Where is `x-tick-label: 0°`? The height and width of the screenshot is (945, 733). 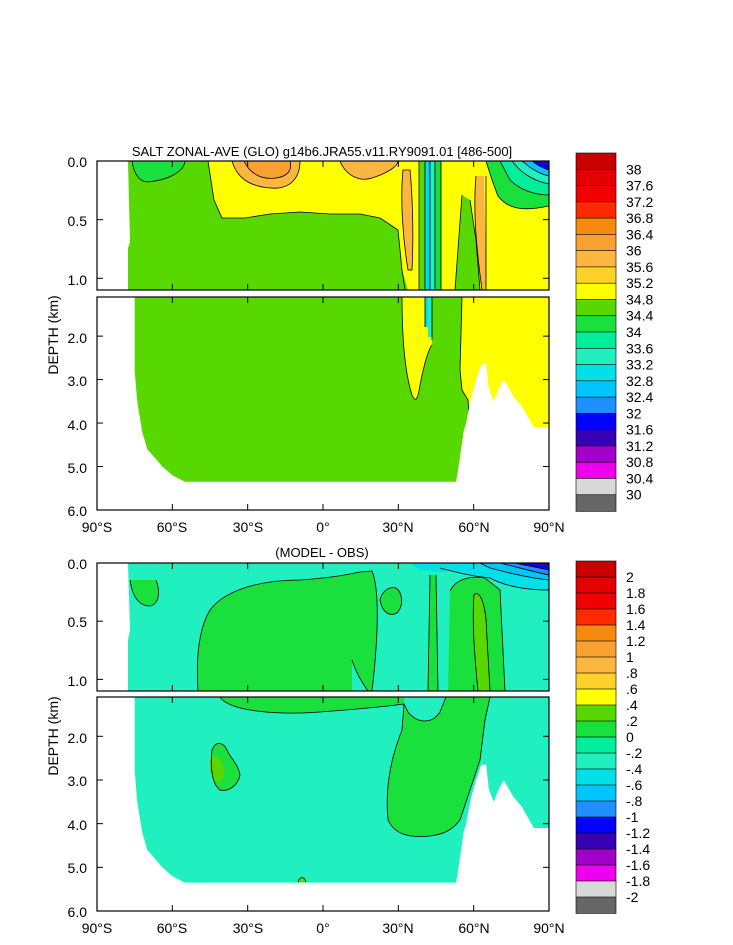
x-tick-label: 0° is located at coordinates (322, 527).